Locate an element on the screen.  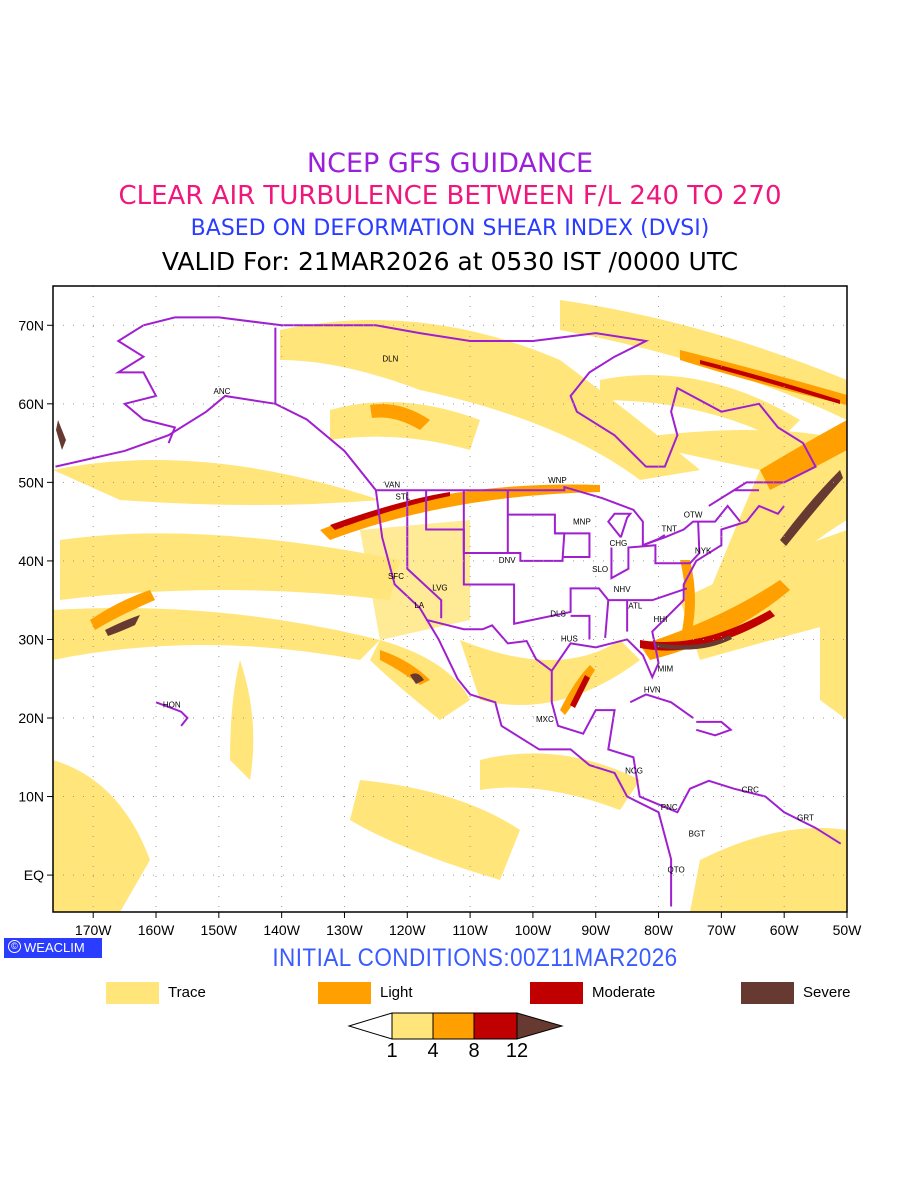
brand-label: WEACLIM is located at coordinates (54, 947).